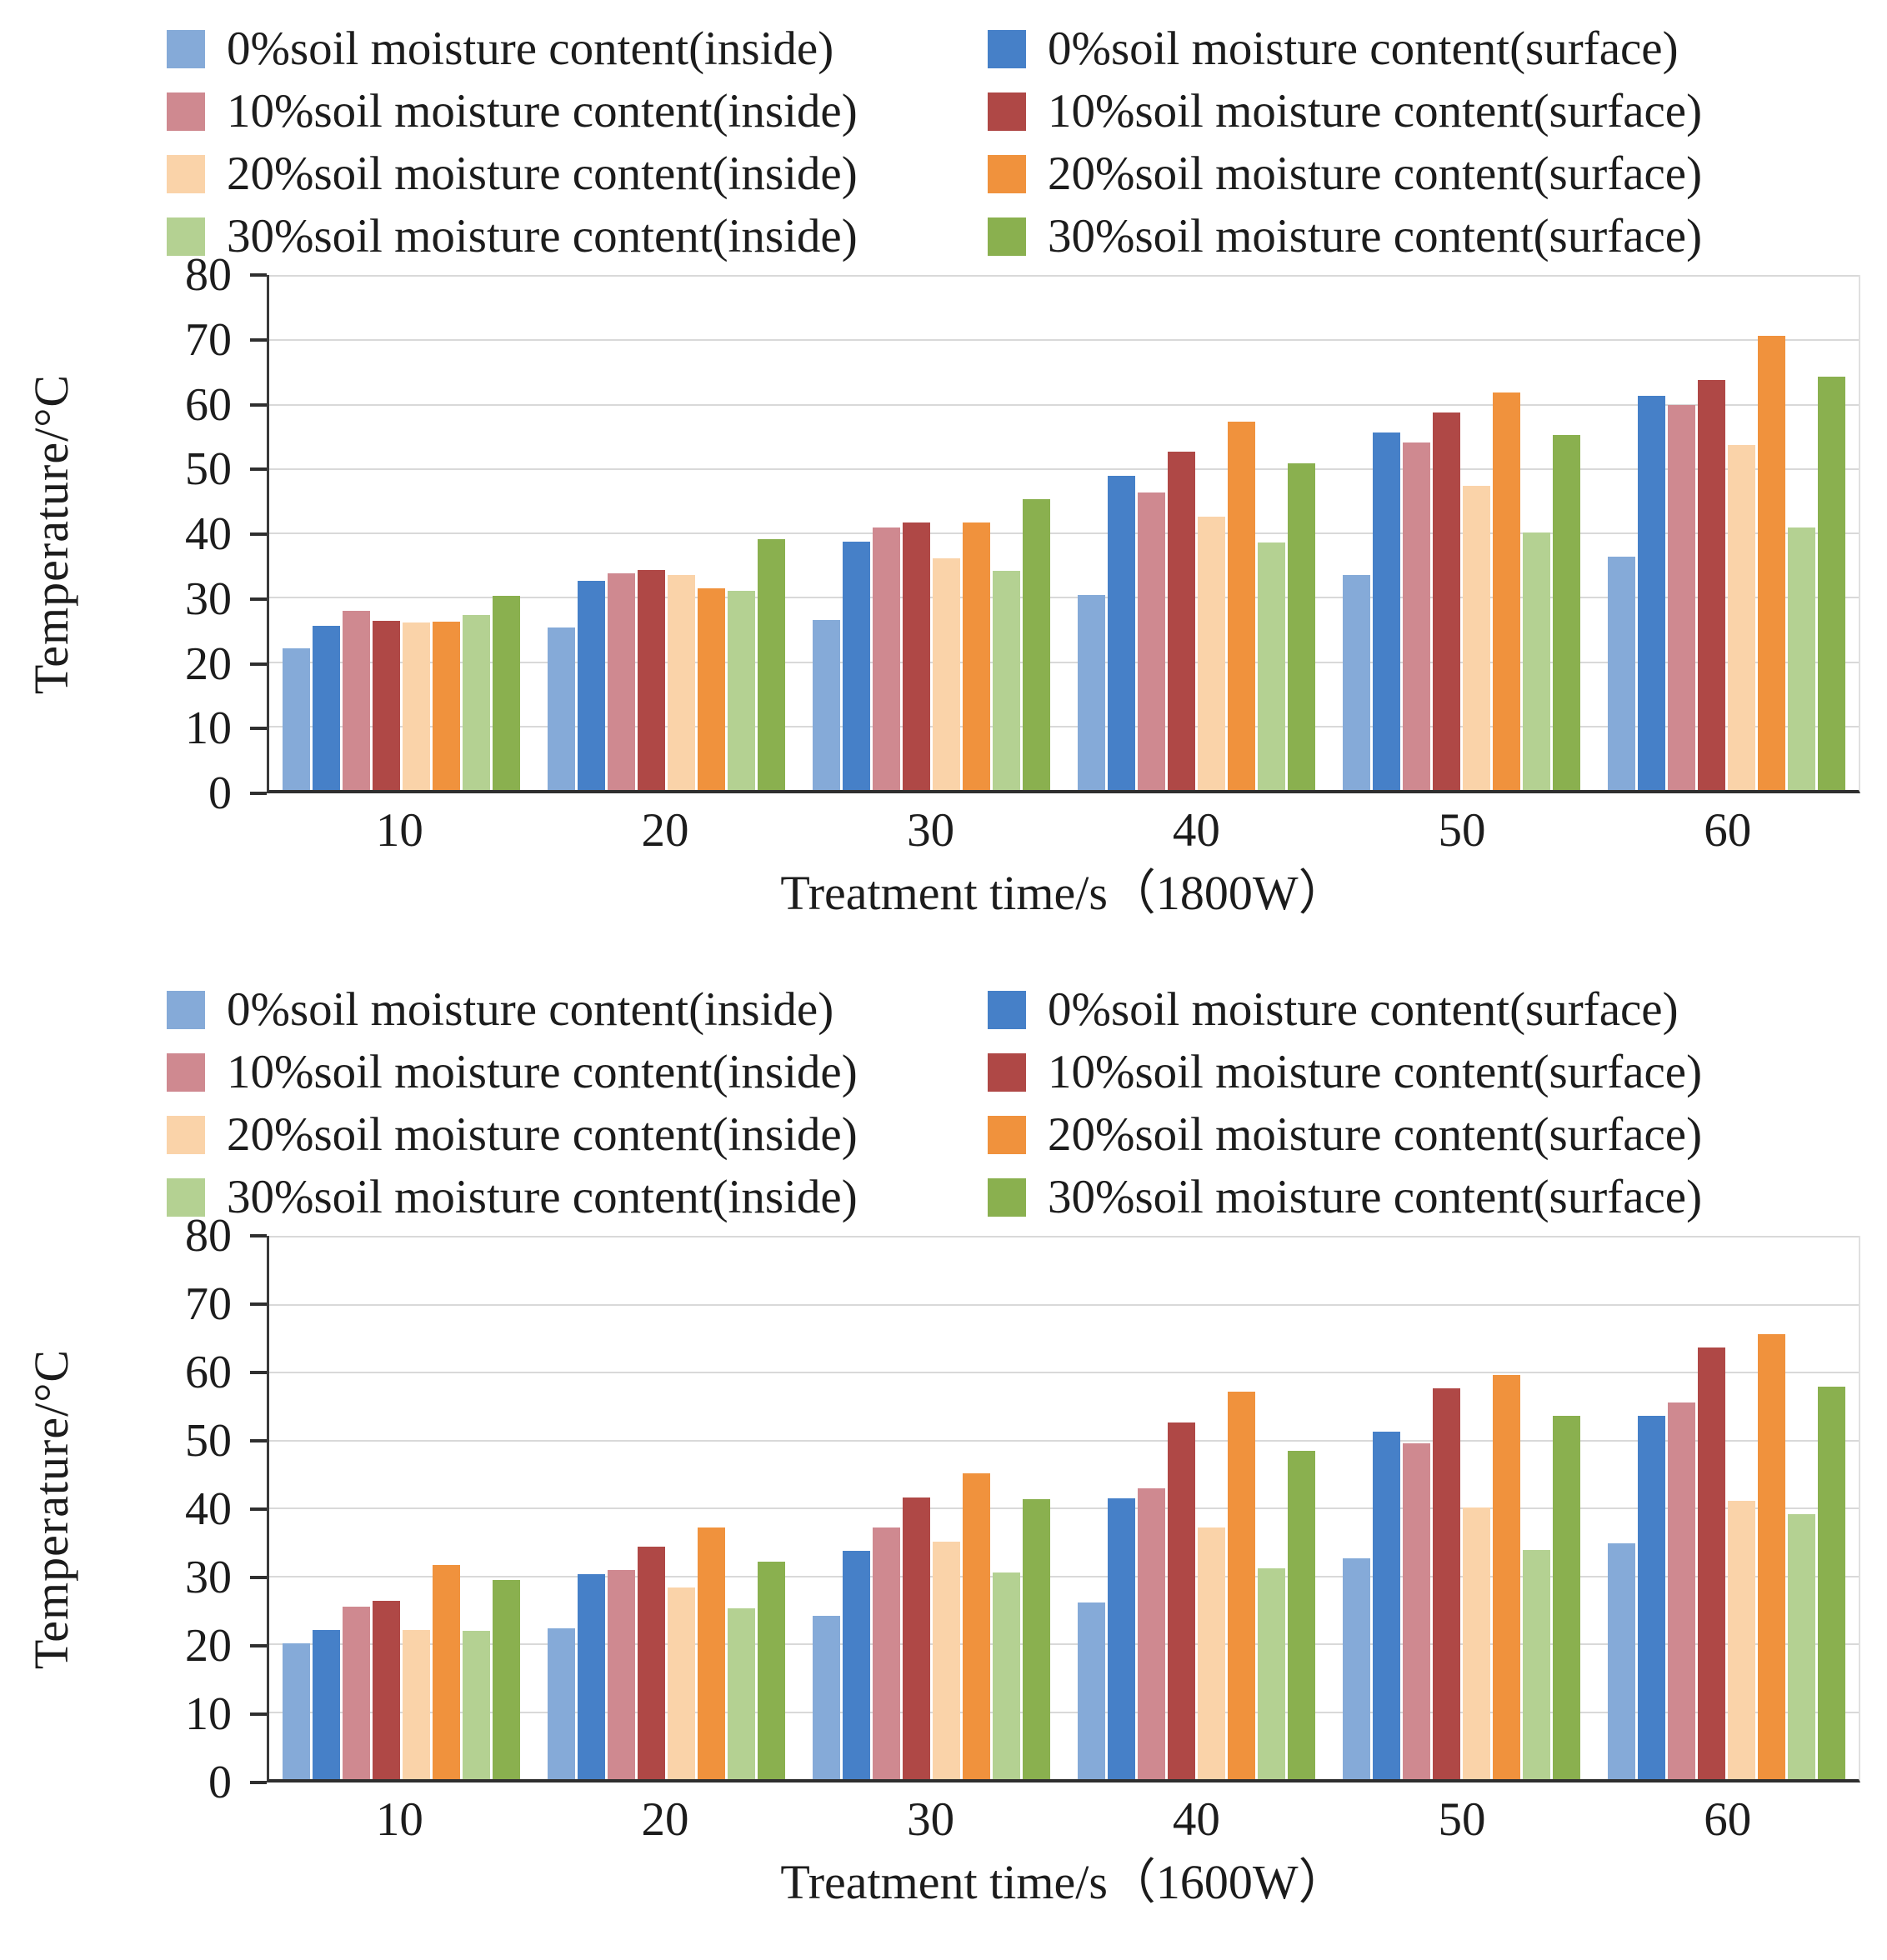 This screenshot has width=1887, height=1960. What do you see at coordinates (1376, 1134) in the screenshot?
I see `legend-label: 20%soil moisture content(surface)` at bounding box center [1376, 1134].